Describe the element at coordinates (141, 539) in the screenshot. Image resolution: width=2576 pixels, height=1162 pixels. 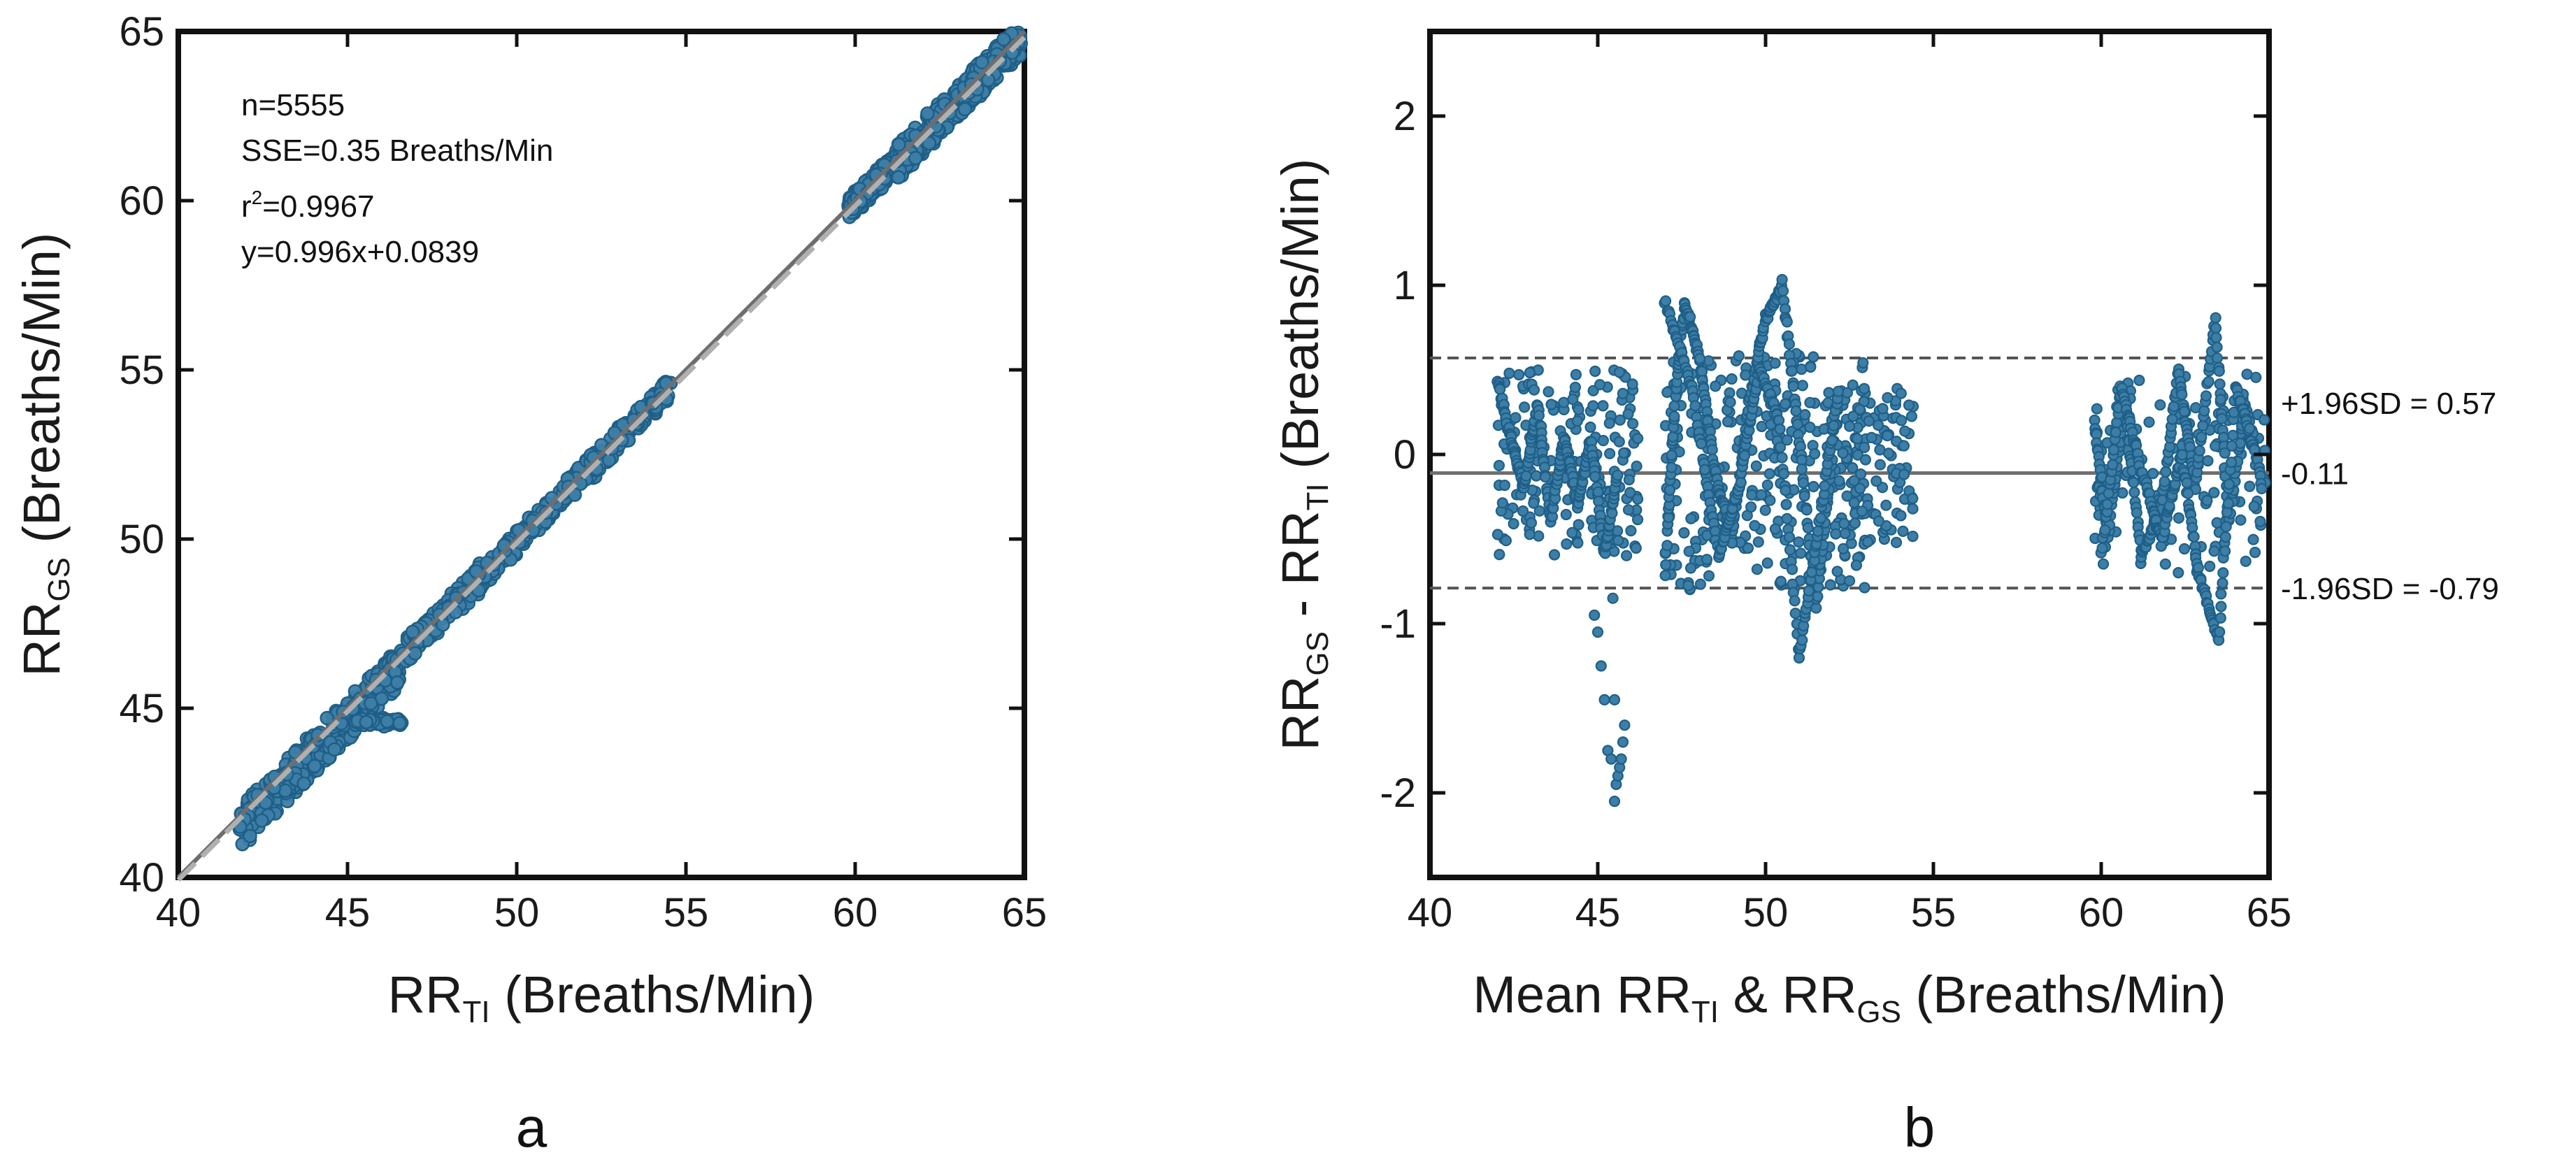
I see `y-tick-label: 50` at that location.